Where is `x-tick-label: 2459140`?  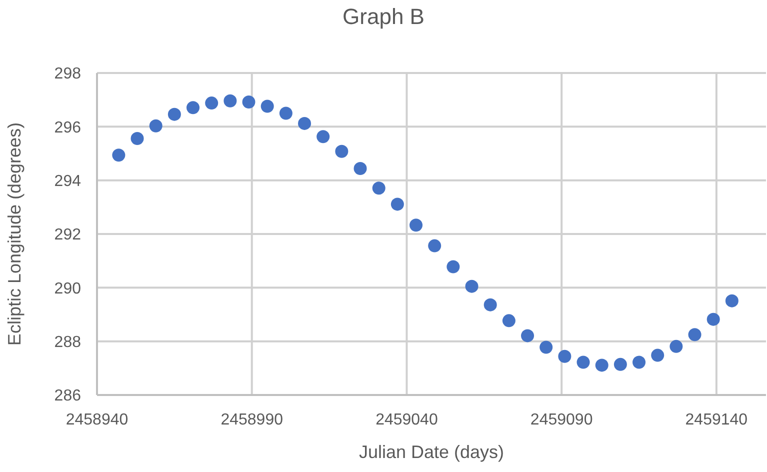 x-tick-label: 2459140 is located at coordinates (716, 419).